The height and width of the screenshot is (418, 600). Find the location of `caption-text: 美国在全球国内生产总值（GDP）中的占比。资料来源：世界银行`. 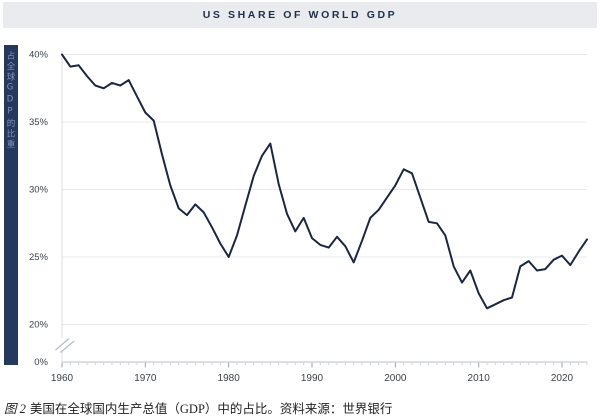

caption-text: 美国在全球国内生产总值（GDP）中的占比。资料来源：世界银行 is located at coordinates (211, 409).